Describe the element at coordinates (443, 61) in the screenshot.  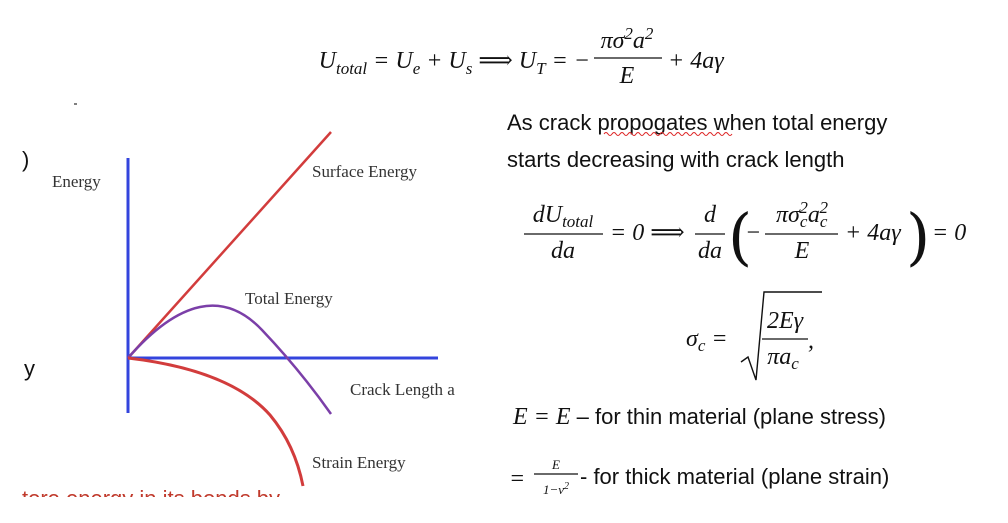
I see `sym: + U` at that location.